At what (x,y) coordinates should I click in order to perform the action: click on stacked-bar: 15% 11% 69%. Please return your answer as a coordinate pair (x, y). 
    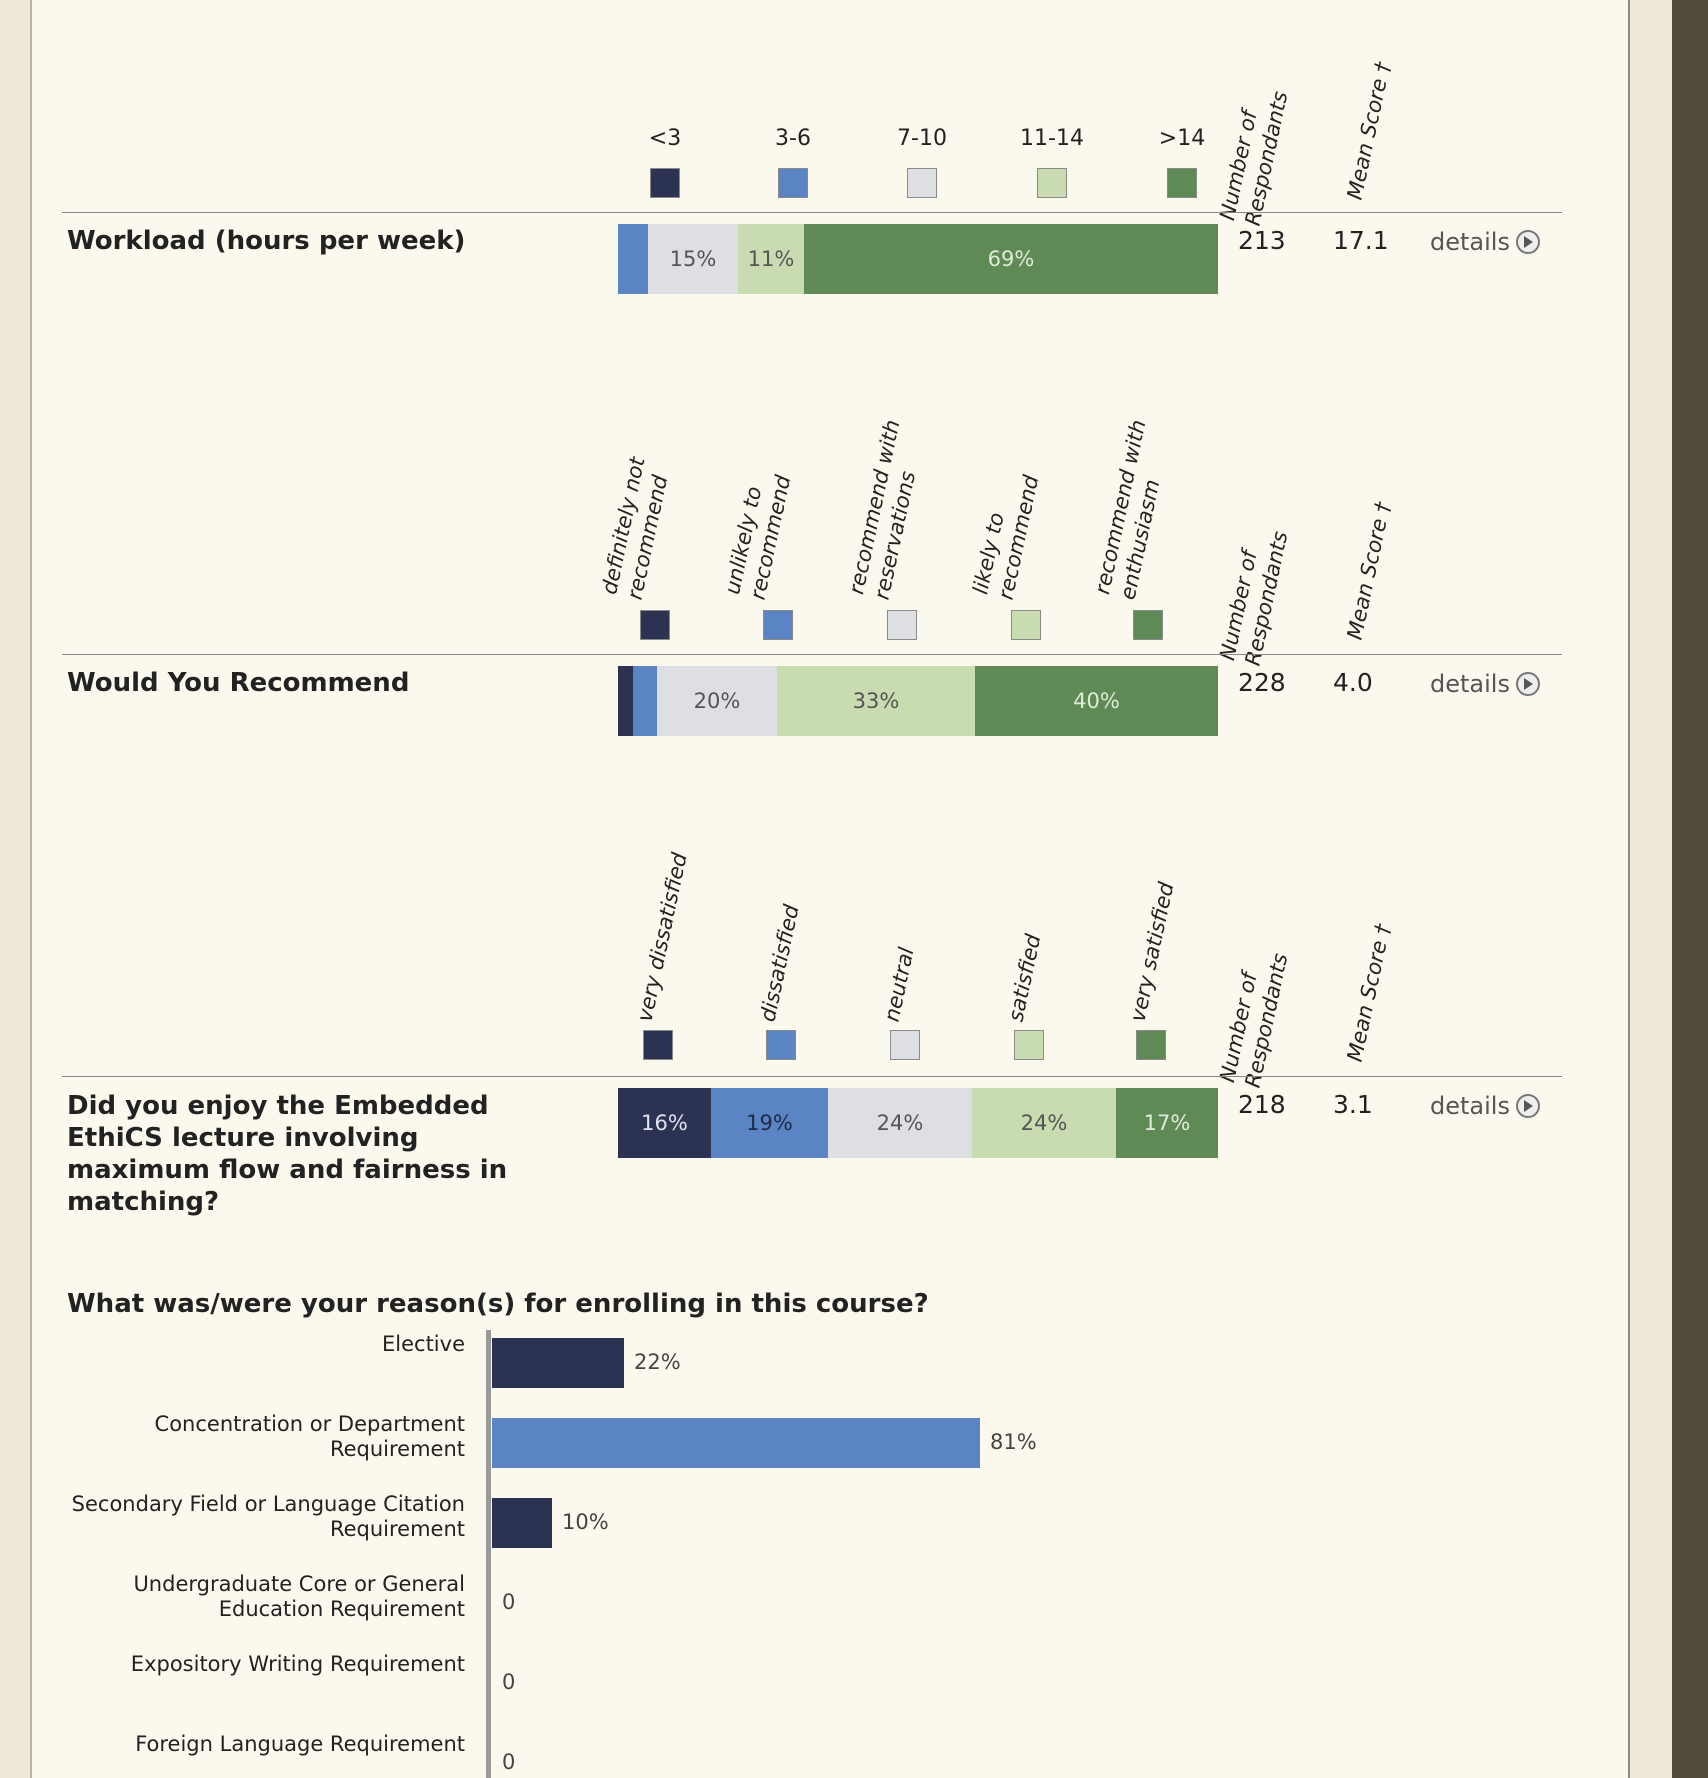
    Looking at the image, I should click on (918, 259).